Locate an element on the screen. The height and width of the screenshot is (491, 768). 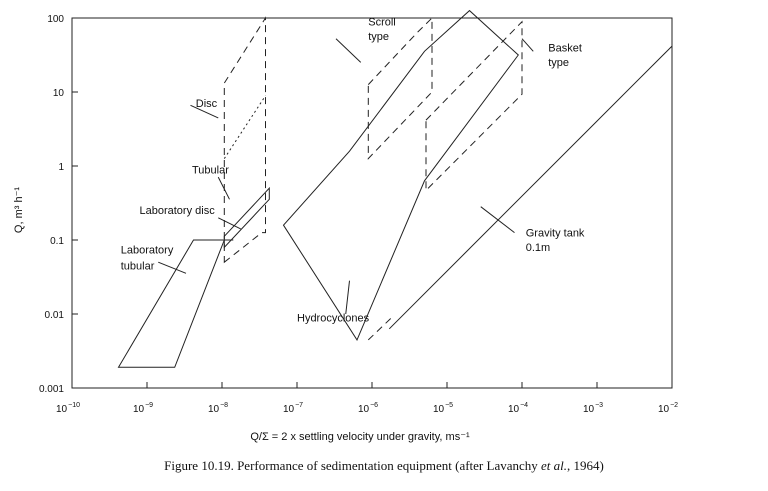
y-axis-label: Q, m³ h⁻¹ is located at coordinates (19, 210).